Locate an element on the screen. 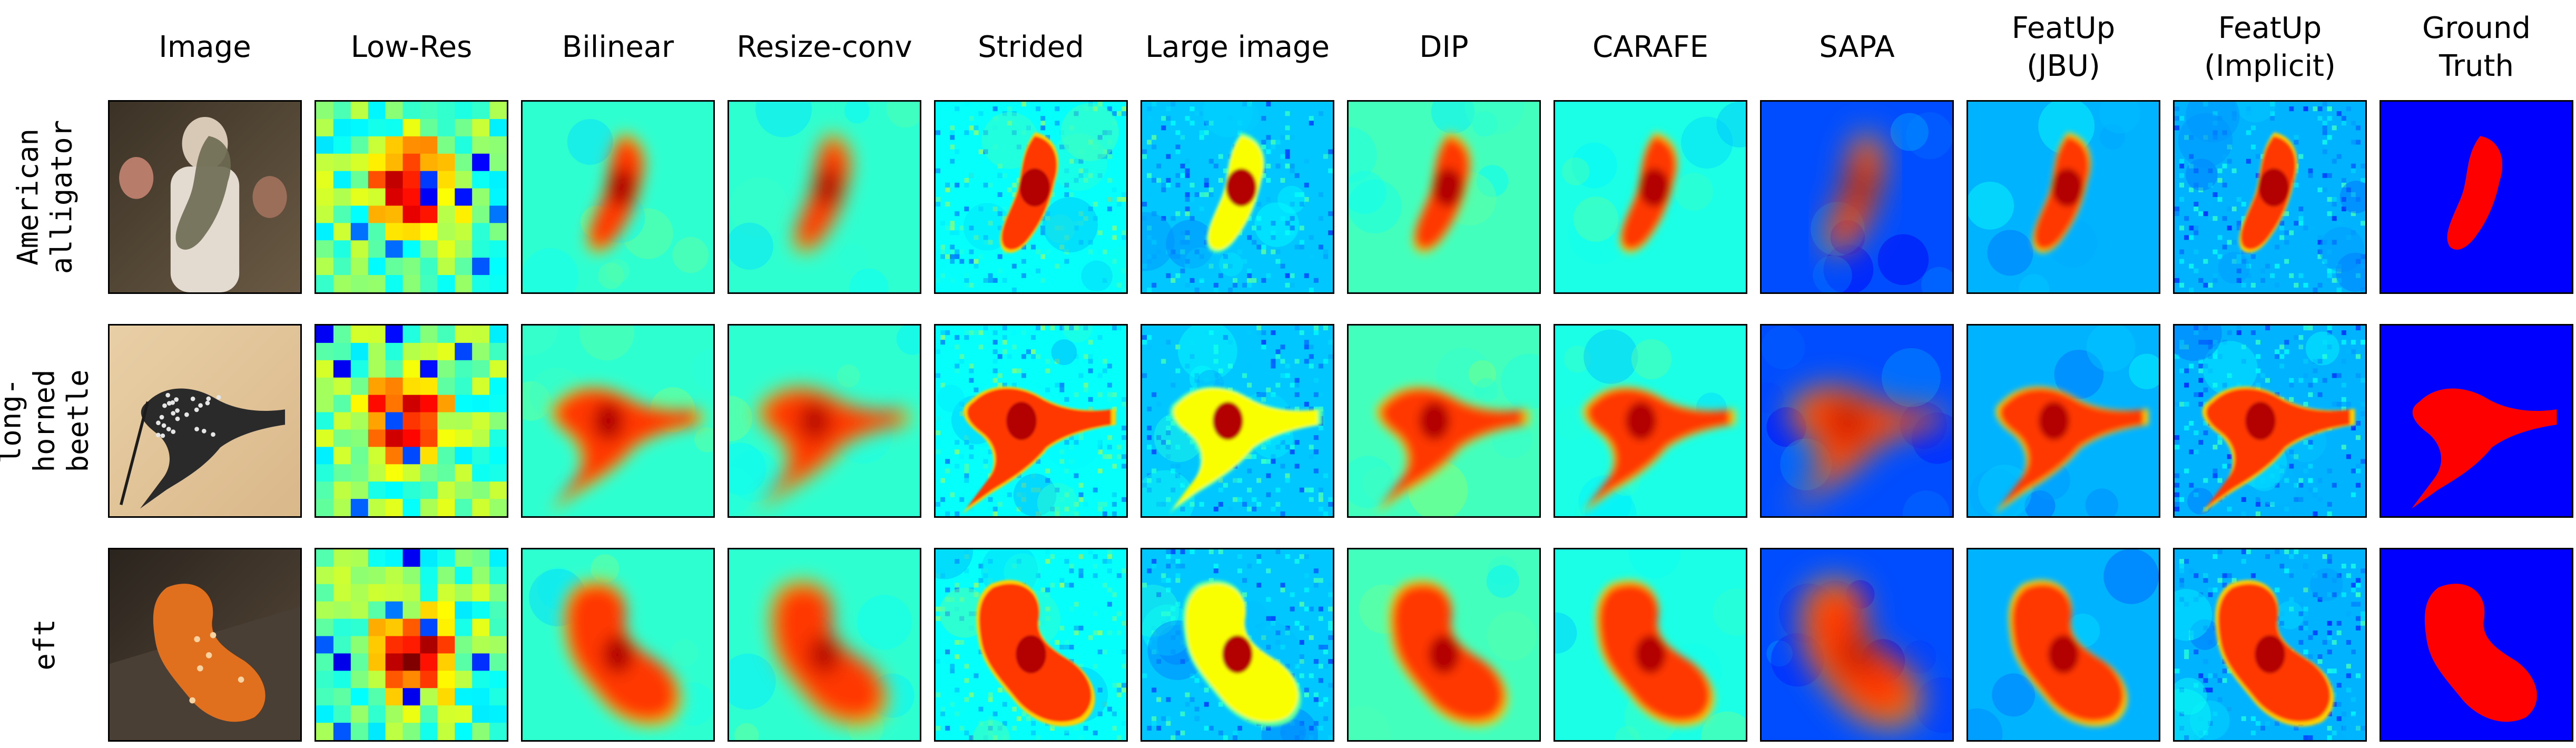 Image resolution: width=2576 pixels, height=748 pixels. panel-alligator-sapa is located at coordinates (1857, 197).